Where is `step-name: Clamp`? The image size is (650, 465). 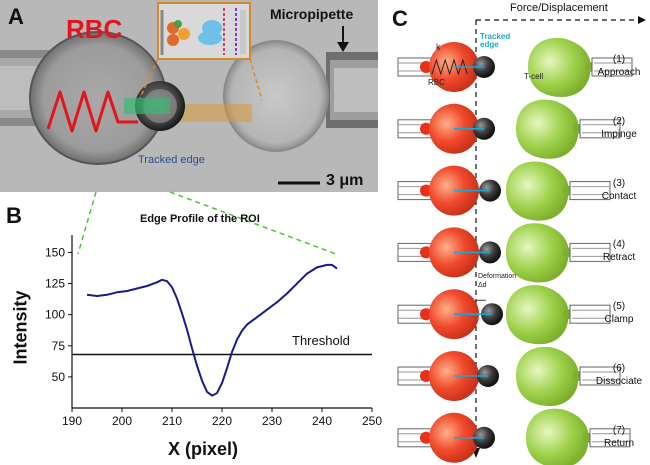
step-name: Clamp is located at coordinates (619, 320).